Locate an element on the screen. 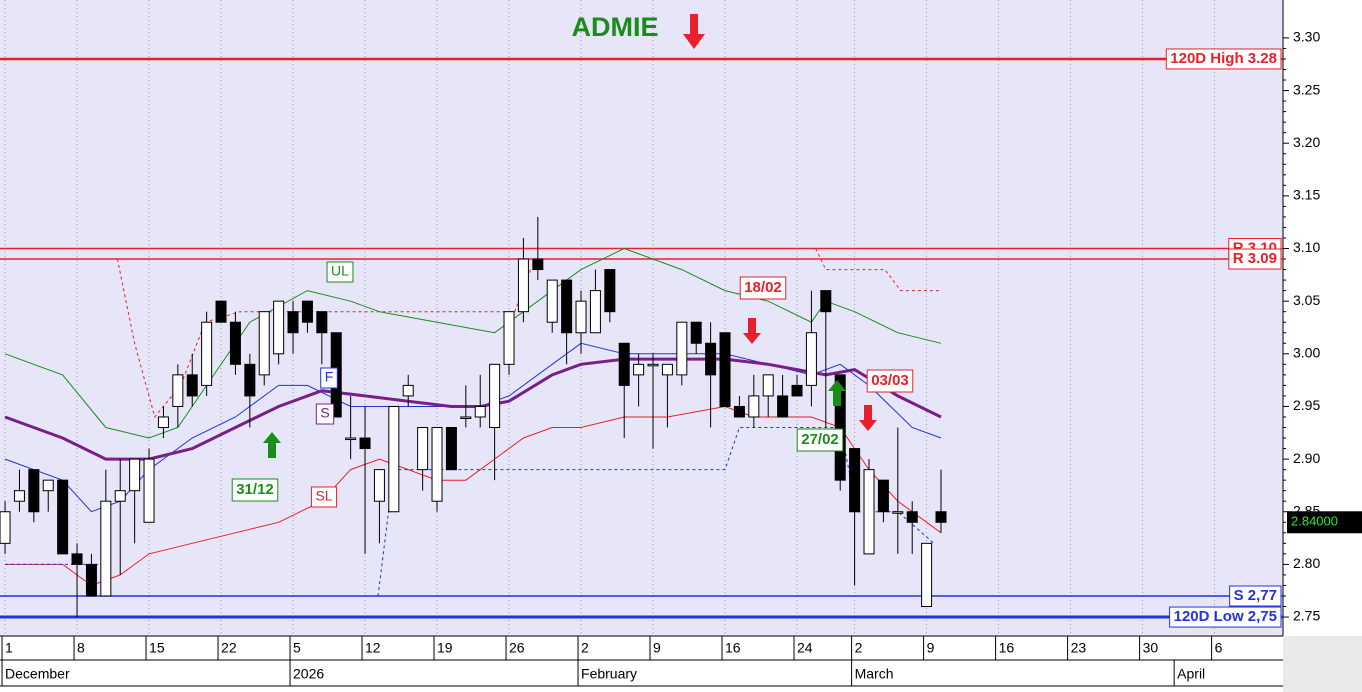 The height and width of the screenshot is (692, 1362). y-tick-label: 3.20 is located at coordinates (1306, 142).